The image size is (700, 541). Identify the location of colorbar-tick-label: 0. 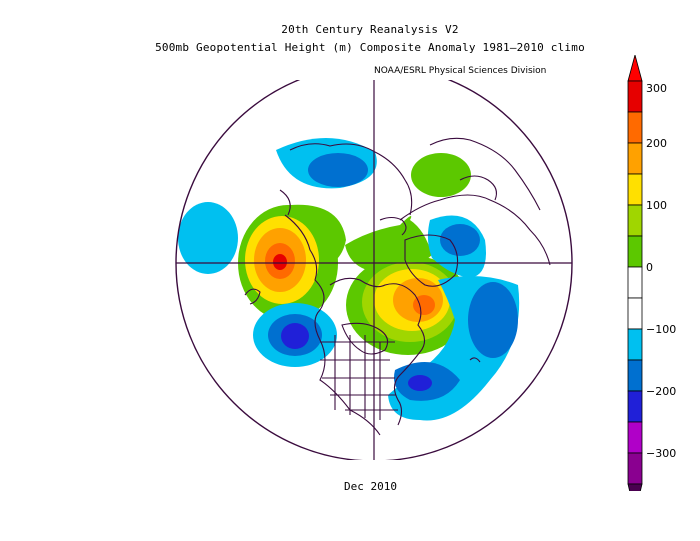
(649, 267).